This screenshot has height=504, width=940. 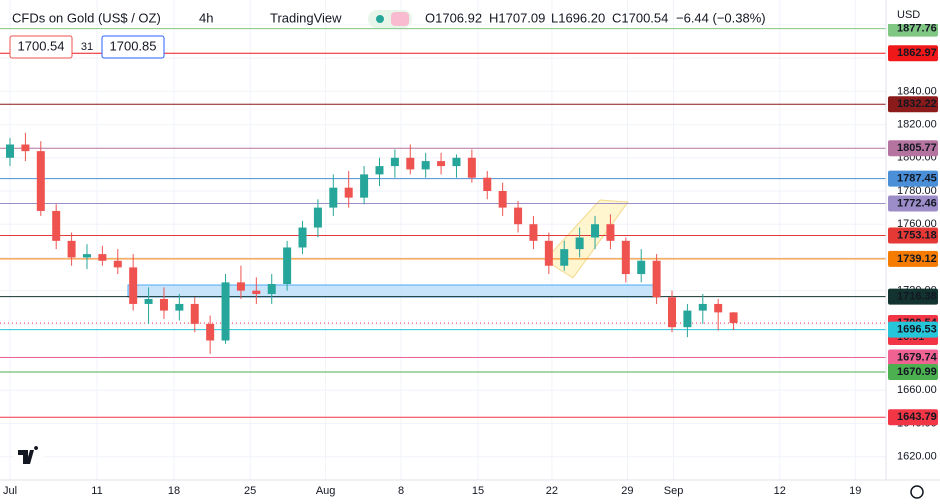 What do you see at coordinates (917, 104) in the screenshot?
I see `level-label: 1832.22` at bounding box center [917, 104].